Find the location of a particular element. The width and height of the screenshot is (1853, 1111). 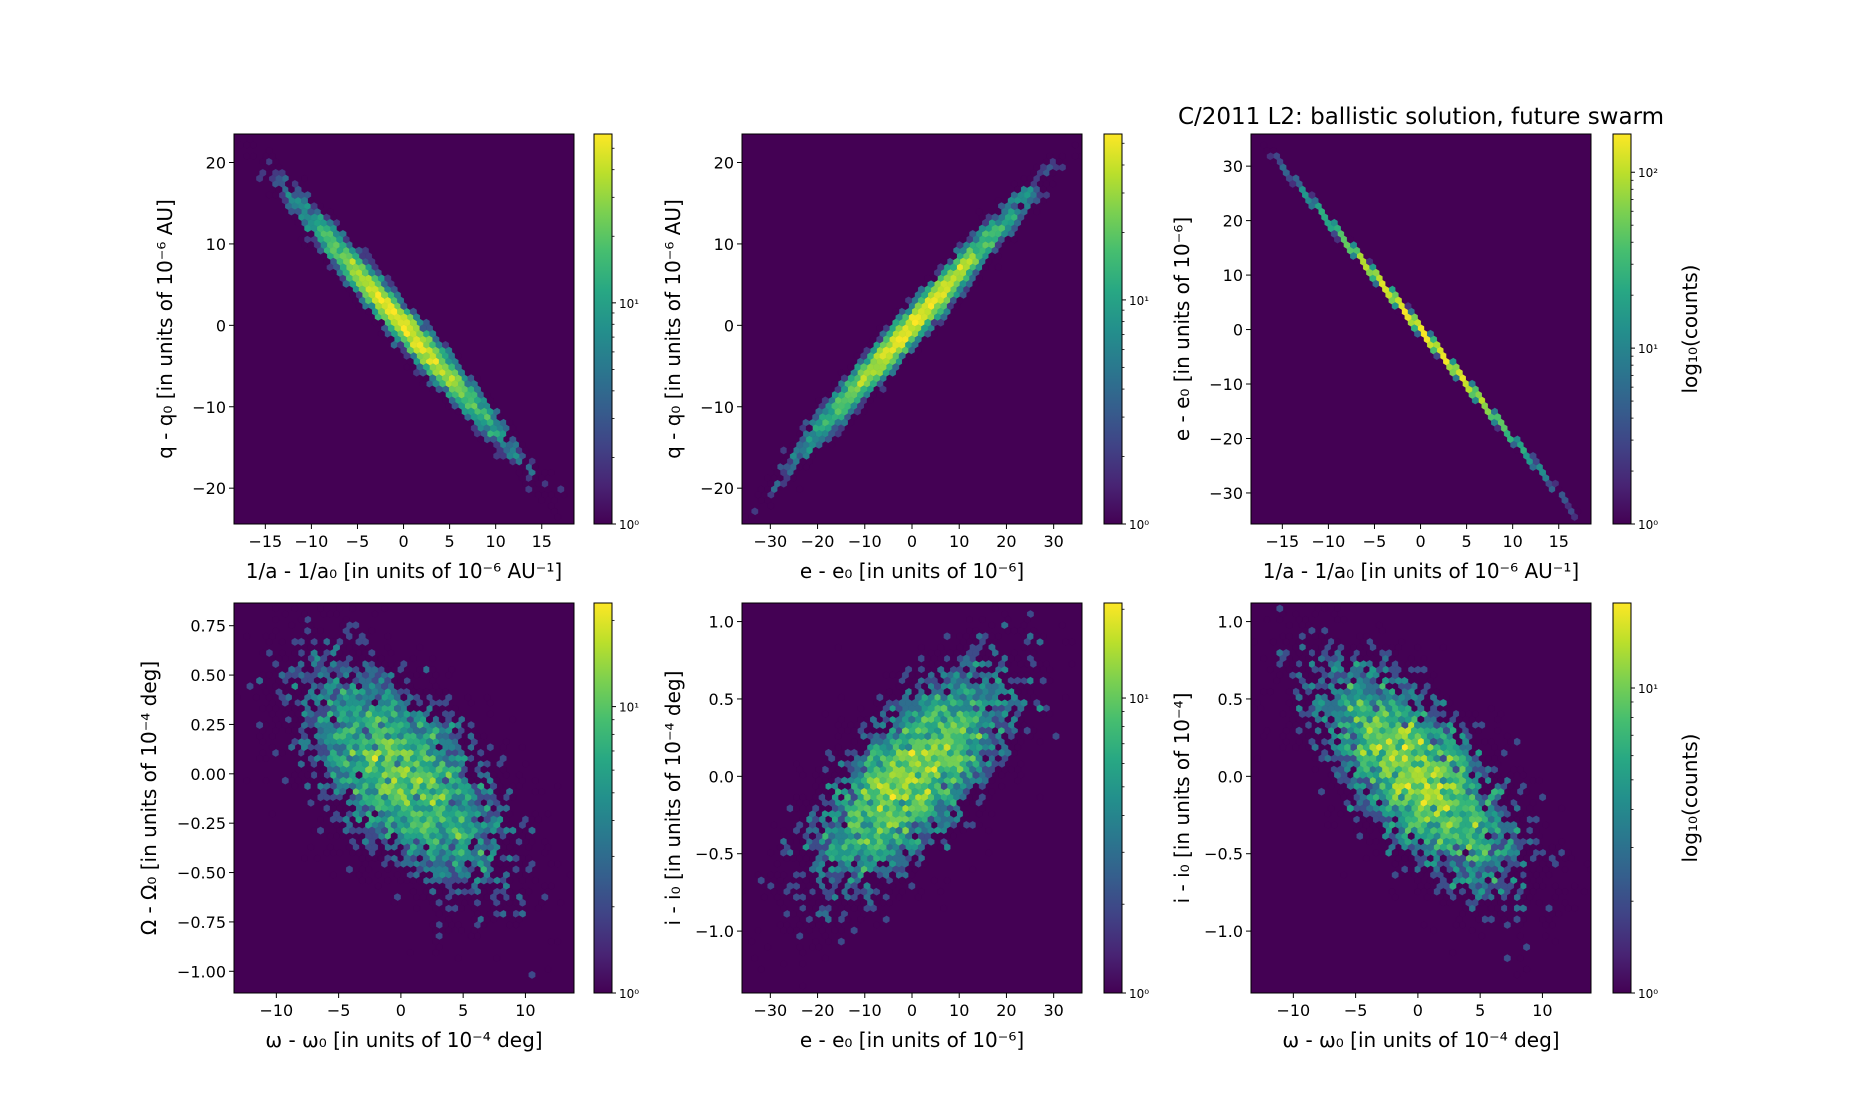

x-tick-label: −20 is located at coordinates (818, 541).